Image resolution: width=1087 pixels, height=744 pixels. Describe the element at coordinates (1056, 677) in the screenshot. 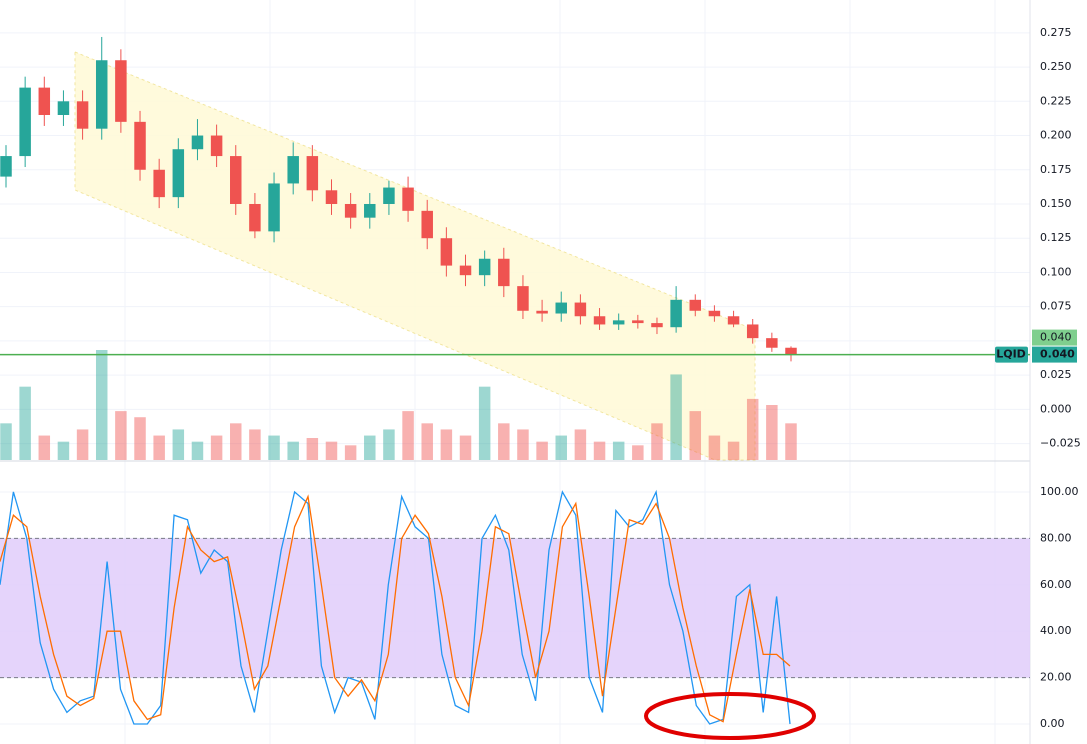

I see `y-tick-label: 20.00` at that location.